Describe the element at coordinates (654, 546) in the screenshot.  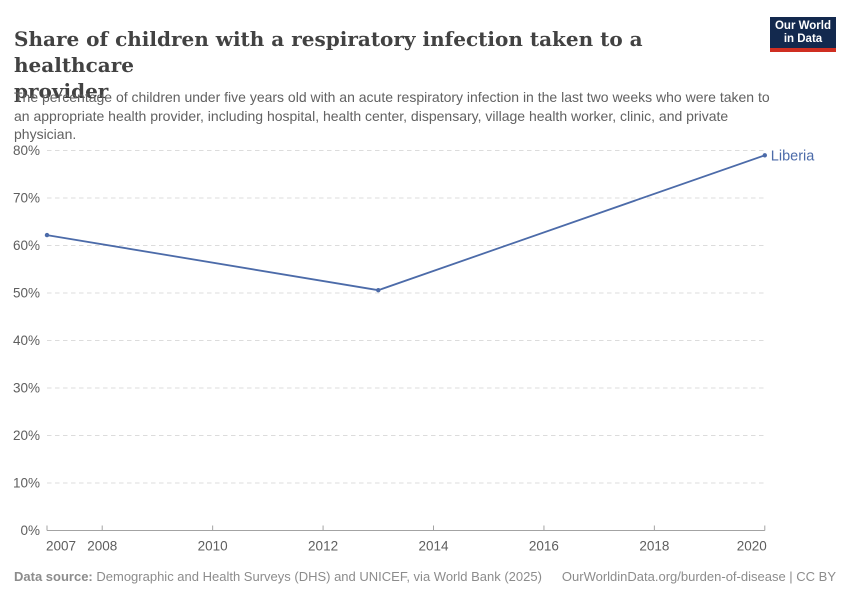
I see `x-tick-label: 2018` at that location.